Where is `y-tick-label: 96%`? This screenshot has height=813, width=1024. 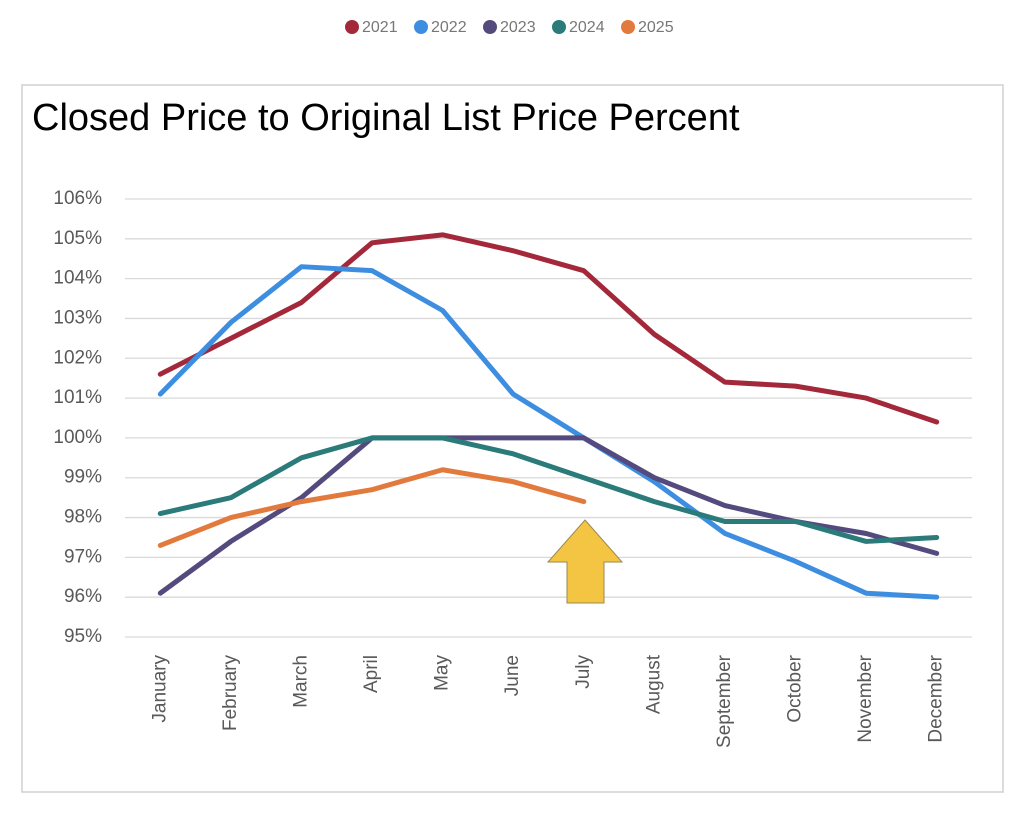
y-tick-label: 96% is located at coordinates (83, 596).